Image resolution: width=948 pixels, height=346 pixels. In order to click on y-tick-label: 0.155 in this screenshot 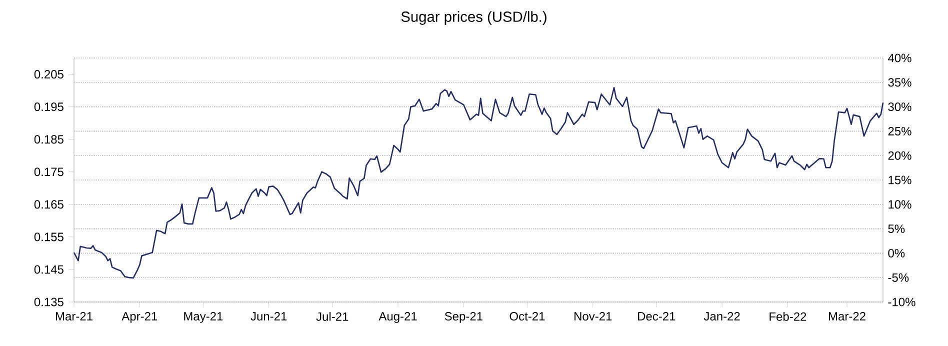, I will do `click(49, 237)`.